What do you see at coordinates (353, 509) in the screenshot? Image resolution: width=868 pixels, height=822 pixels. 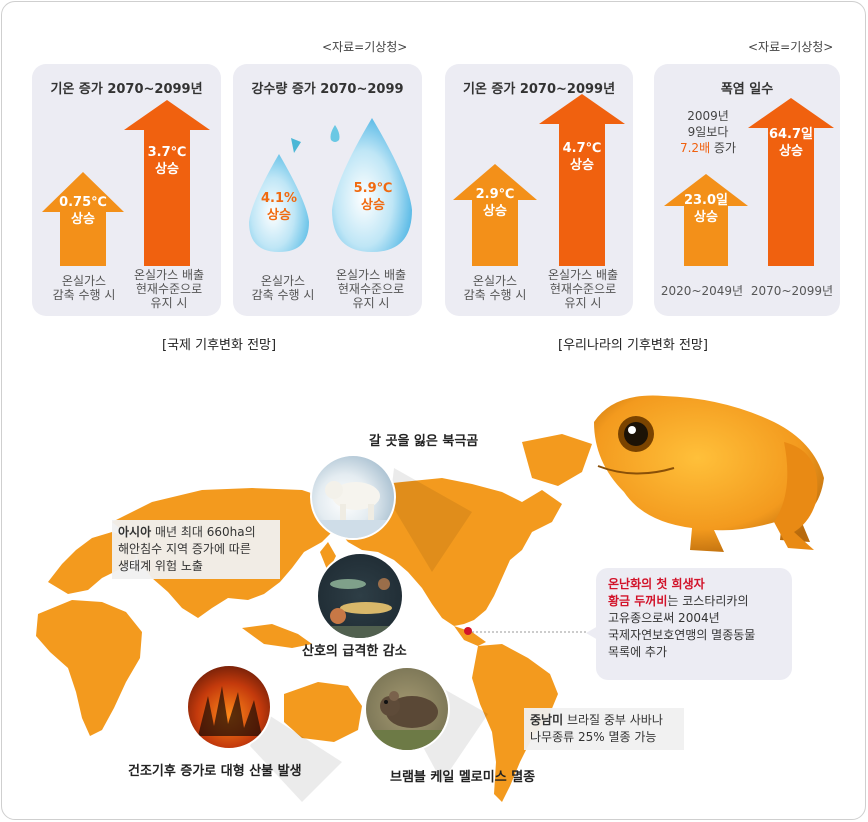 I see `polar-bear-icon` at bounding box center [353, 509].